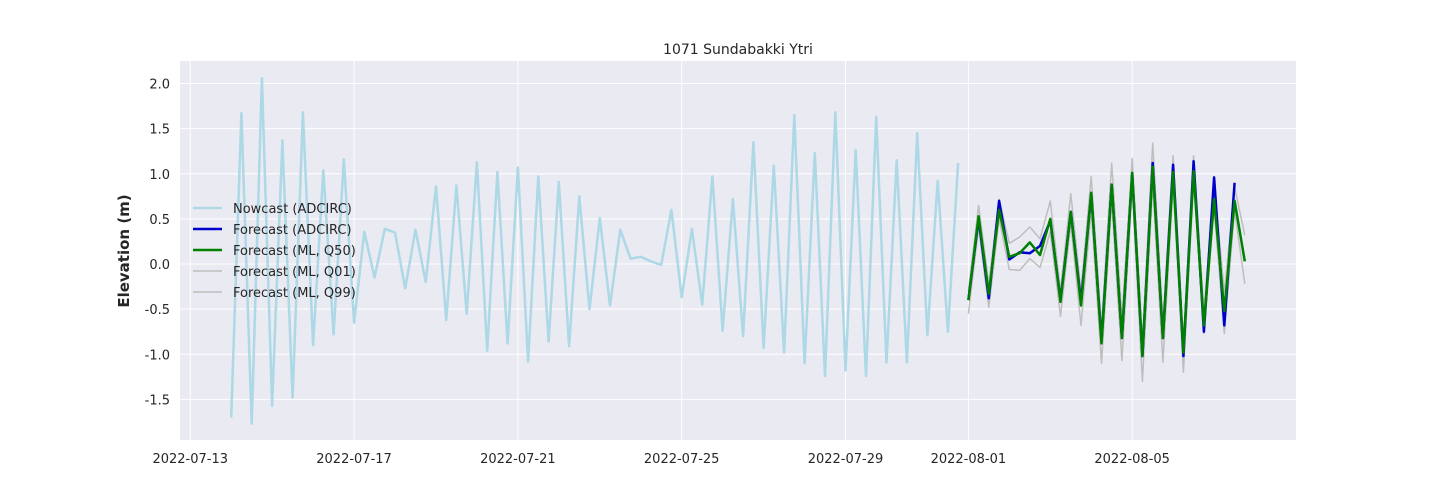 This screenshot has height=504, width=1440. Describe the element at coordinates (294, 272) in the screenshot. I see `legend-label-forecast-ml-q01: Forecast (ML, Q01)` at that location.